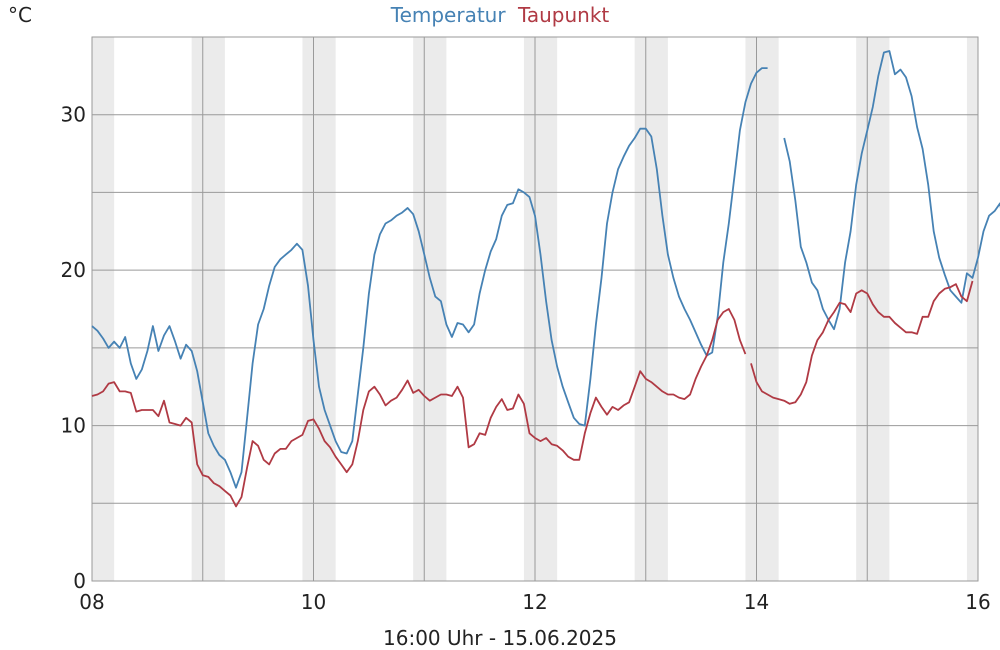  Describe the element at coordinates (91, 602) in the screenshot. I see `x-tick-label-08: 08` at that location.